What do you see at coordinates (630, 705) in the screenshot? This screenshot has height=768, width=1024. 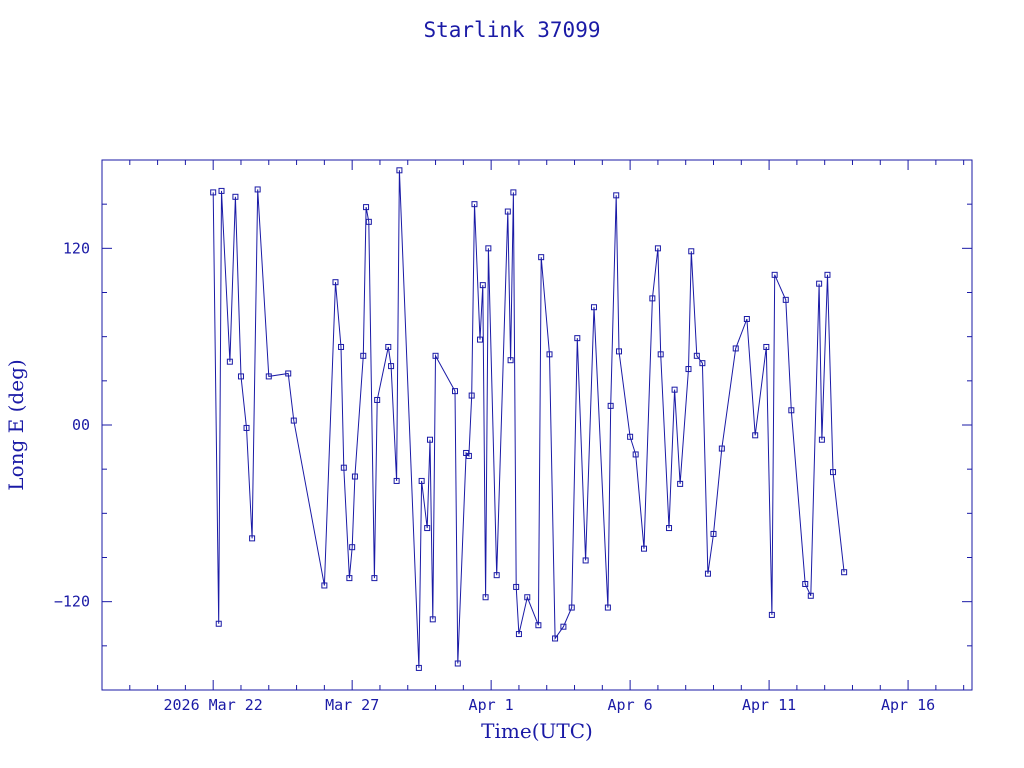 I see `x-tick-label: Apr 6` at bounding box center [630, 705].